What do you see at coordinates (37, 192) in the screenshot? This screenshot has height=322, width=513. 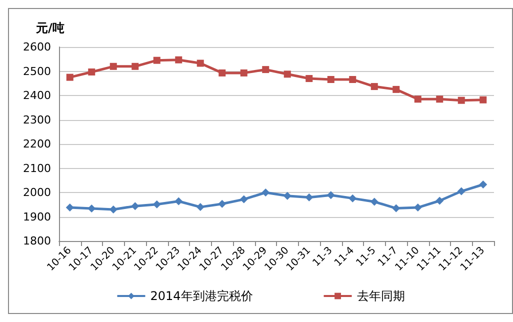 I see `y-tick-label: 2000` at bounding box center [37, 192].